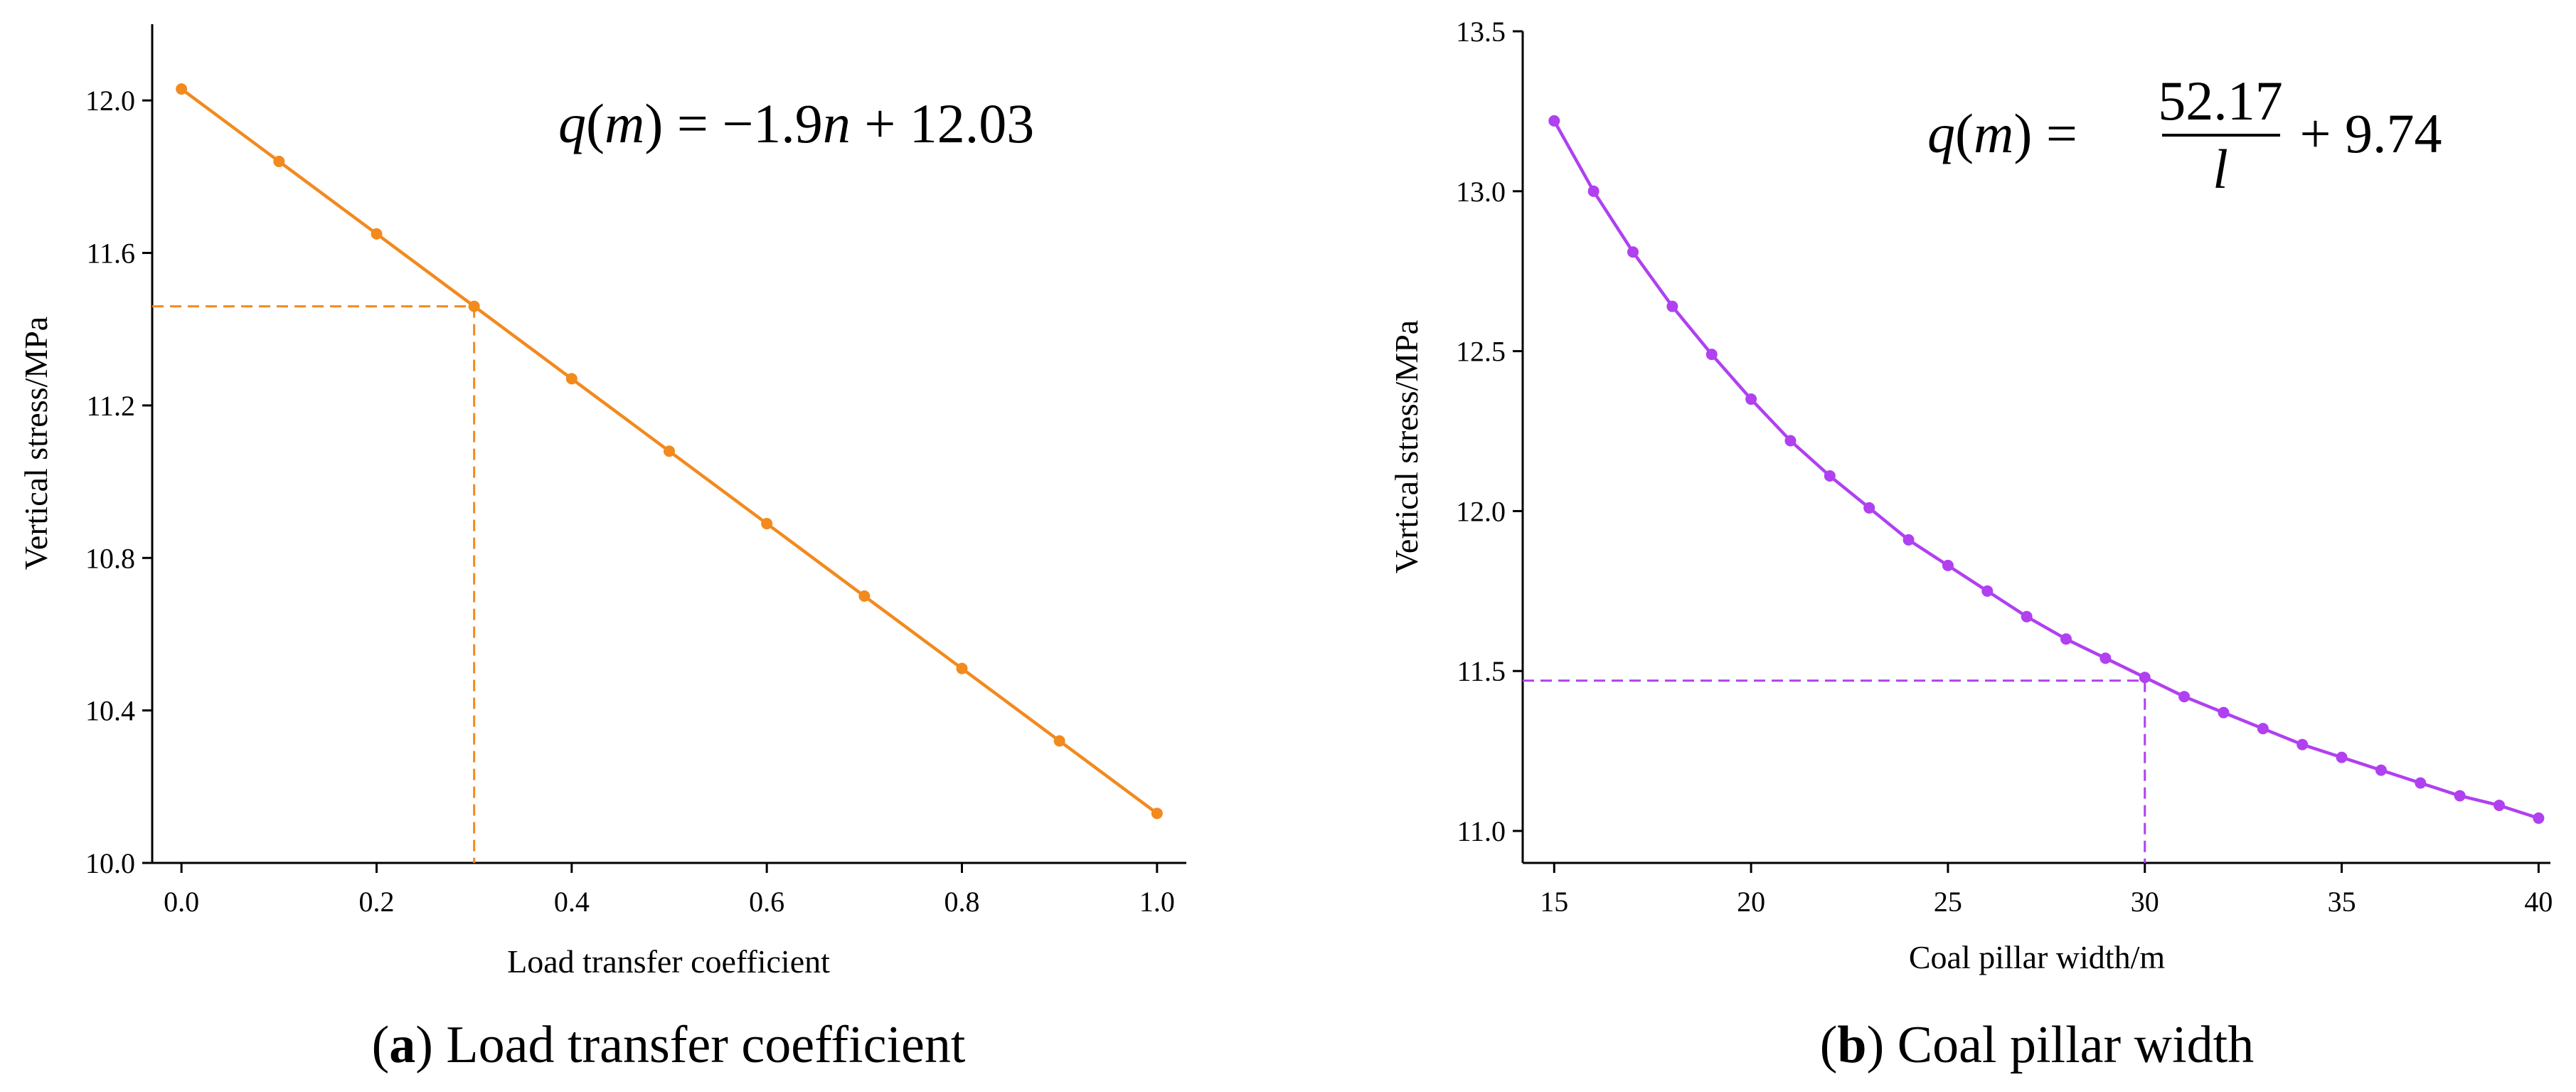  I want to click on caption-a: (a) Load transfer coefficient, so click(669, 1045).